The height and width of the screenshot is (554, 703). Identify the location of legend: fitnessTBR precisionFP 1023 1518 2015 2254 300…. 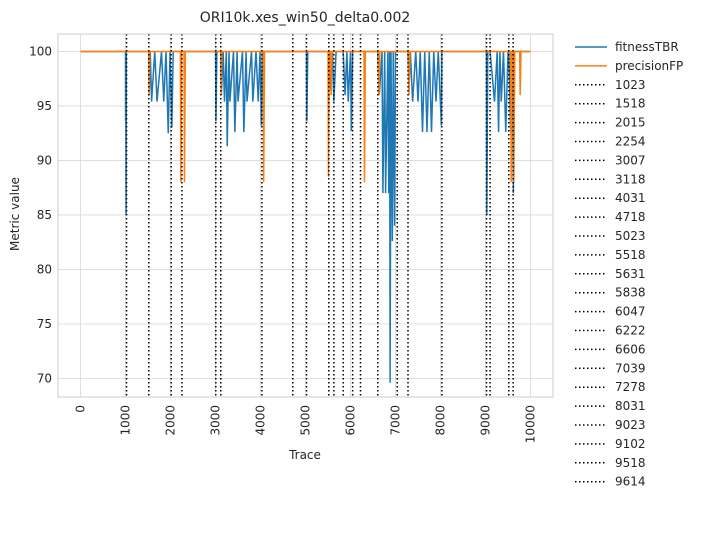
(629, 264).